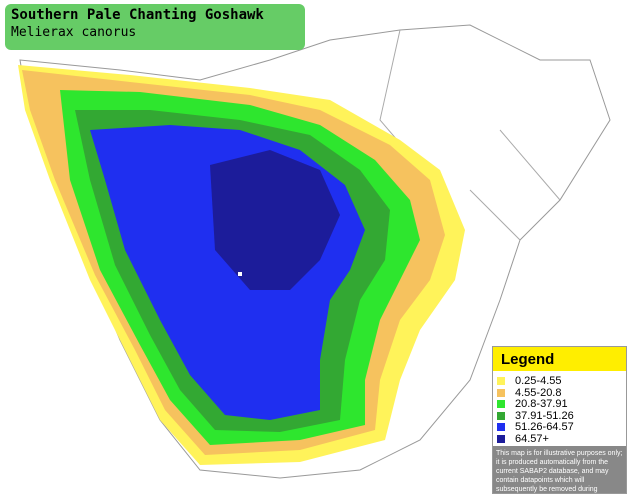  I want to click on legend-label: 37.91-51.26, so click(544, 415).